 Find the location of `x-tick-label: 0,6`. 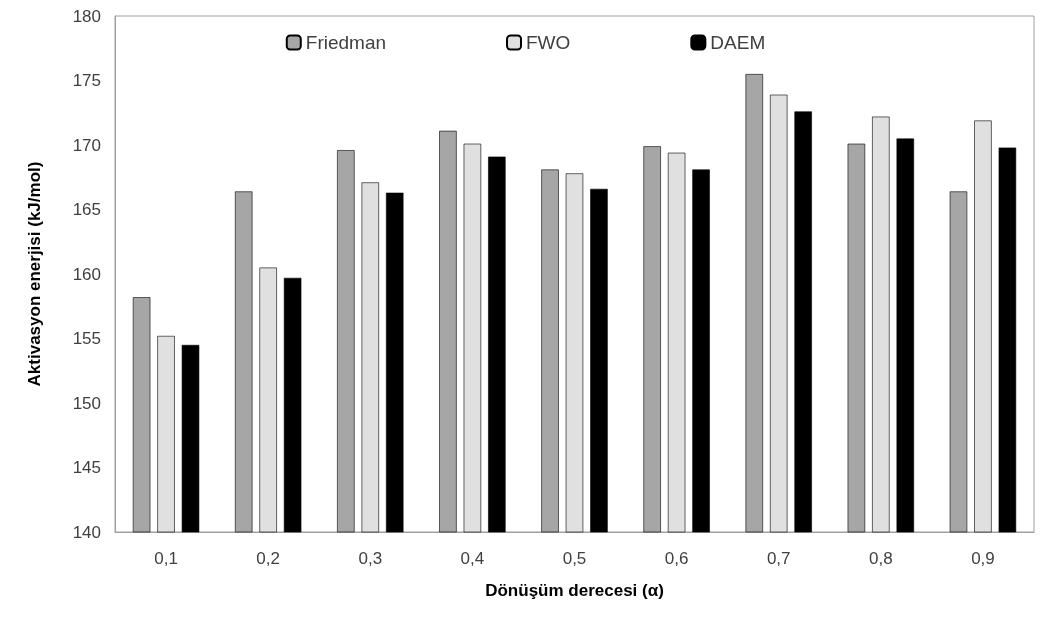

x-tick-label: 0,6 is located at coordinates (676, 558).